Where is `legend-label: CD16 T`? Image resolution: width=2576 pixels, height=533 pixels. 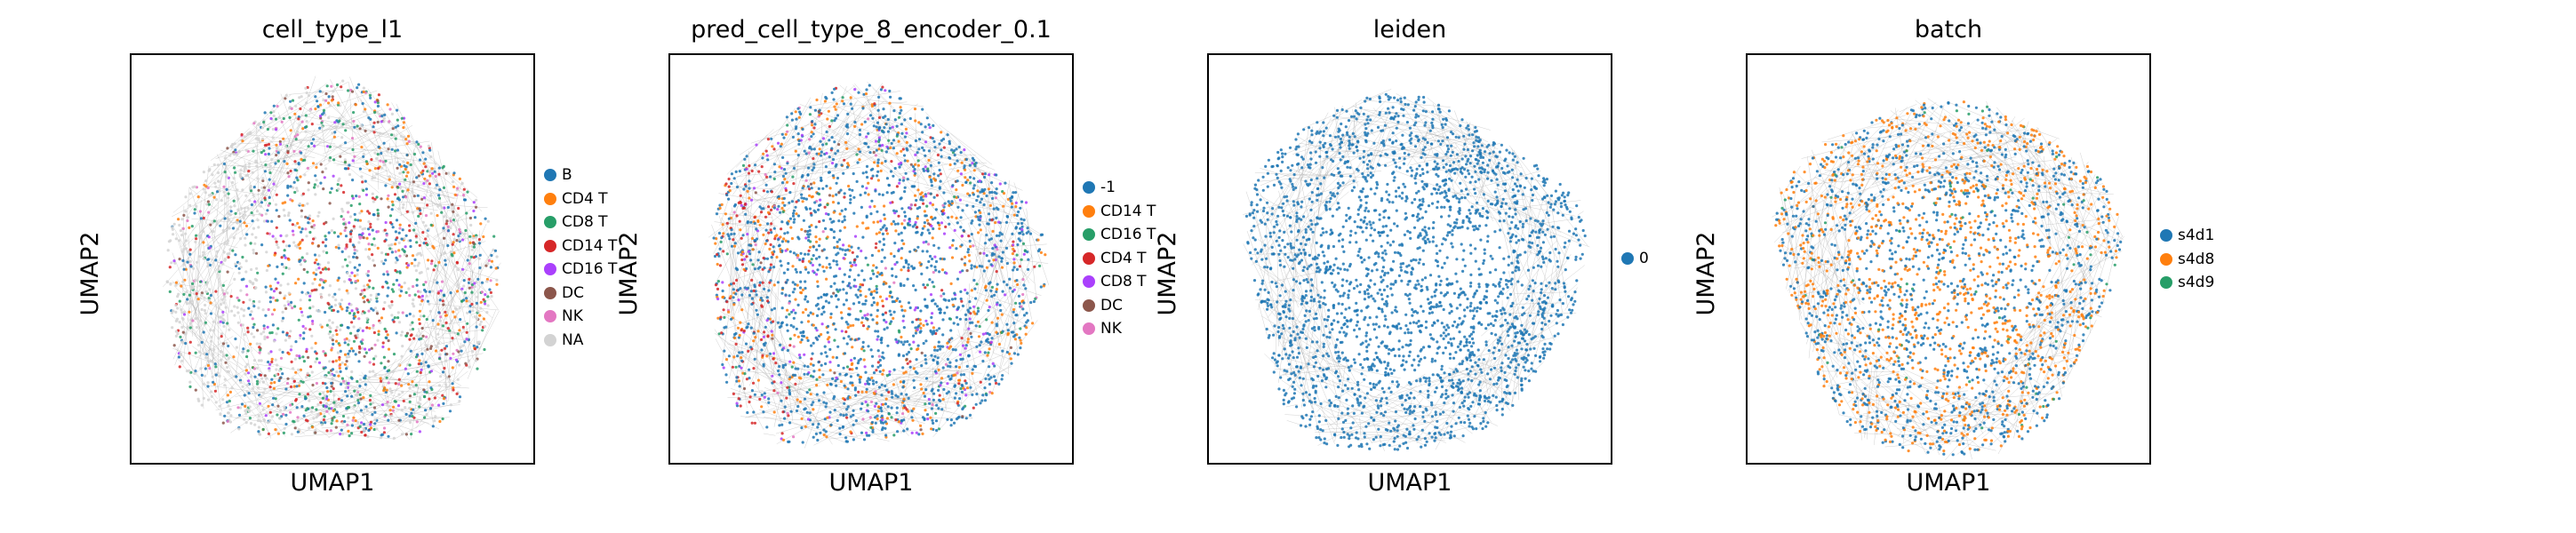 legend-label: CD16 T is located at coordinates (590, 269).